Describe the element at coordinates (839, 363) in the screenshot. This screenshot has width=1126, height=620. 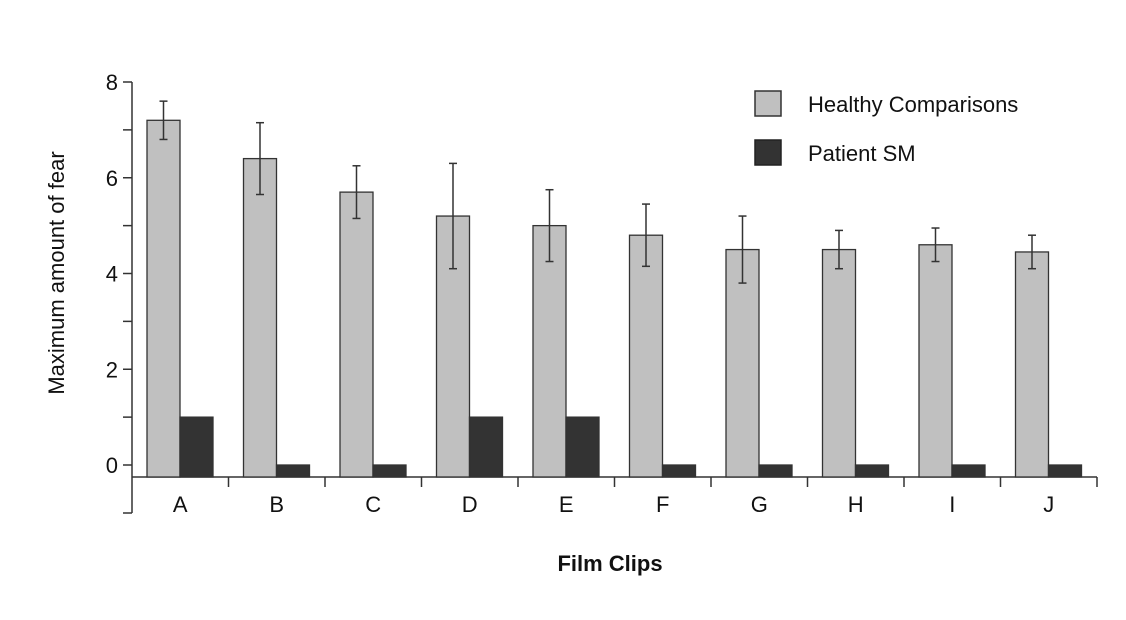
I see `bar-healthy-H` at that location.